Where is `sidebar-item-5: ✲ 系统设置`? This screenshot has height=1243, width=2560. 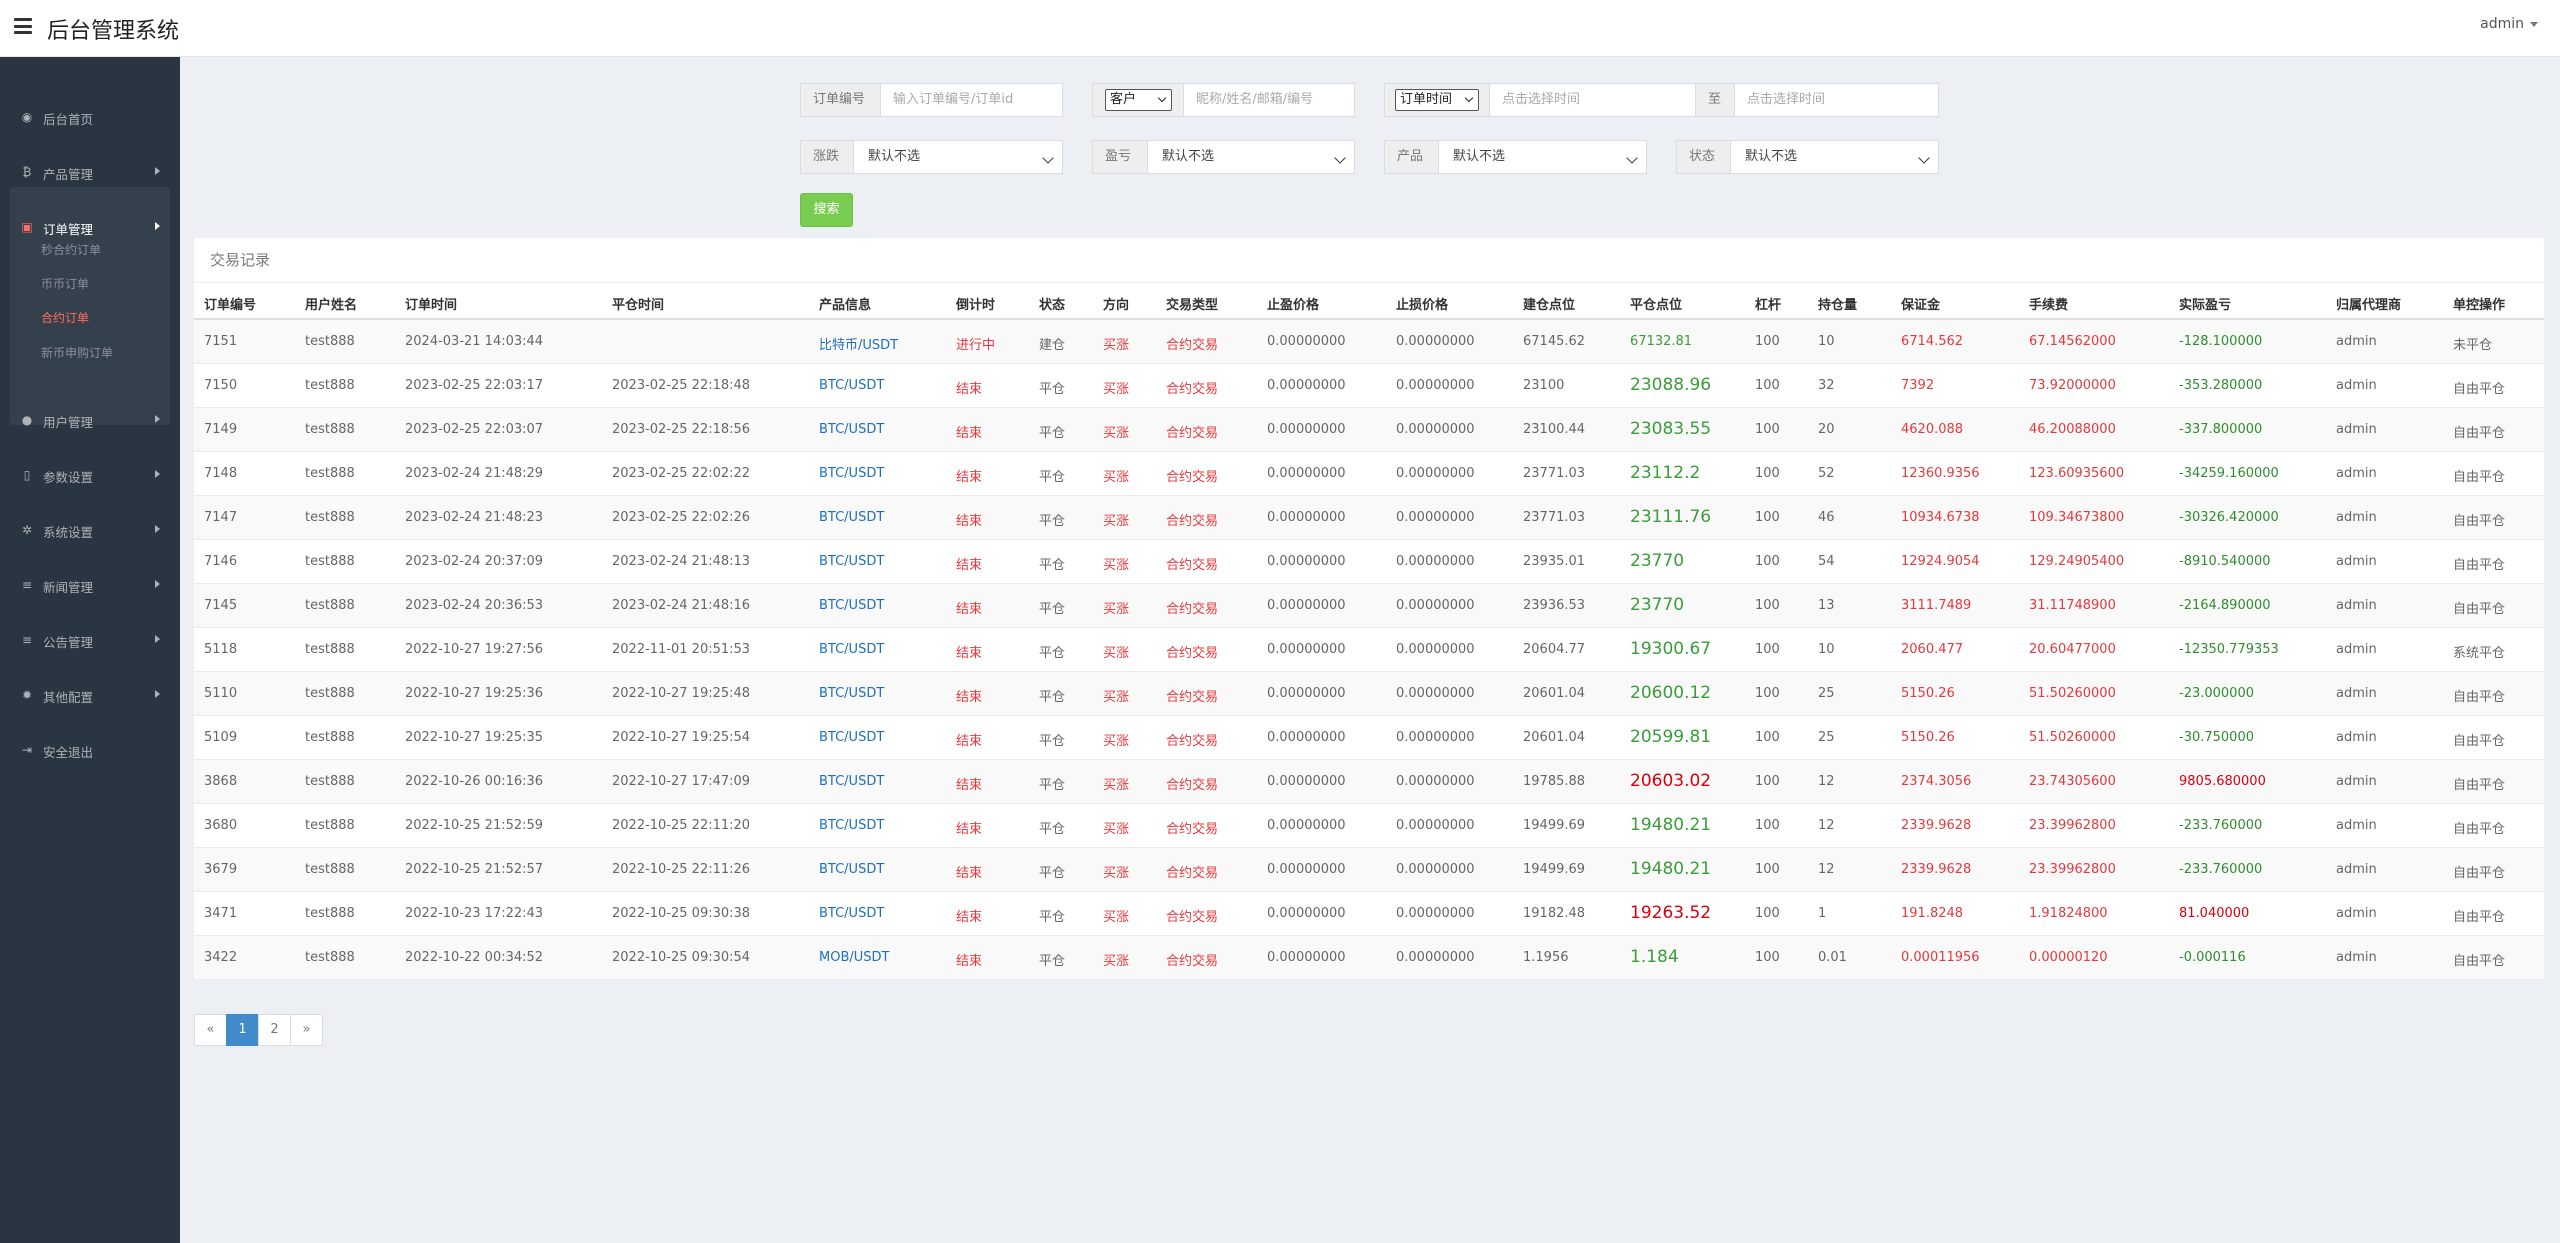 sidebar-item-5: ✲ 系统设置 is located at coordinates (90, 530).